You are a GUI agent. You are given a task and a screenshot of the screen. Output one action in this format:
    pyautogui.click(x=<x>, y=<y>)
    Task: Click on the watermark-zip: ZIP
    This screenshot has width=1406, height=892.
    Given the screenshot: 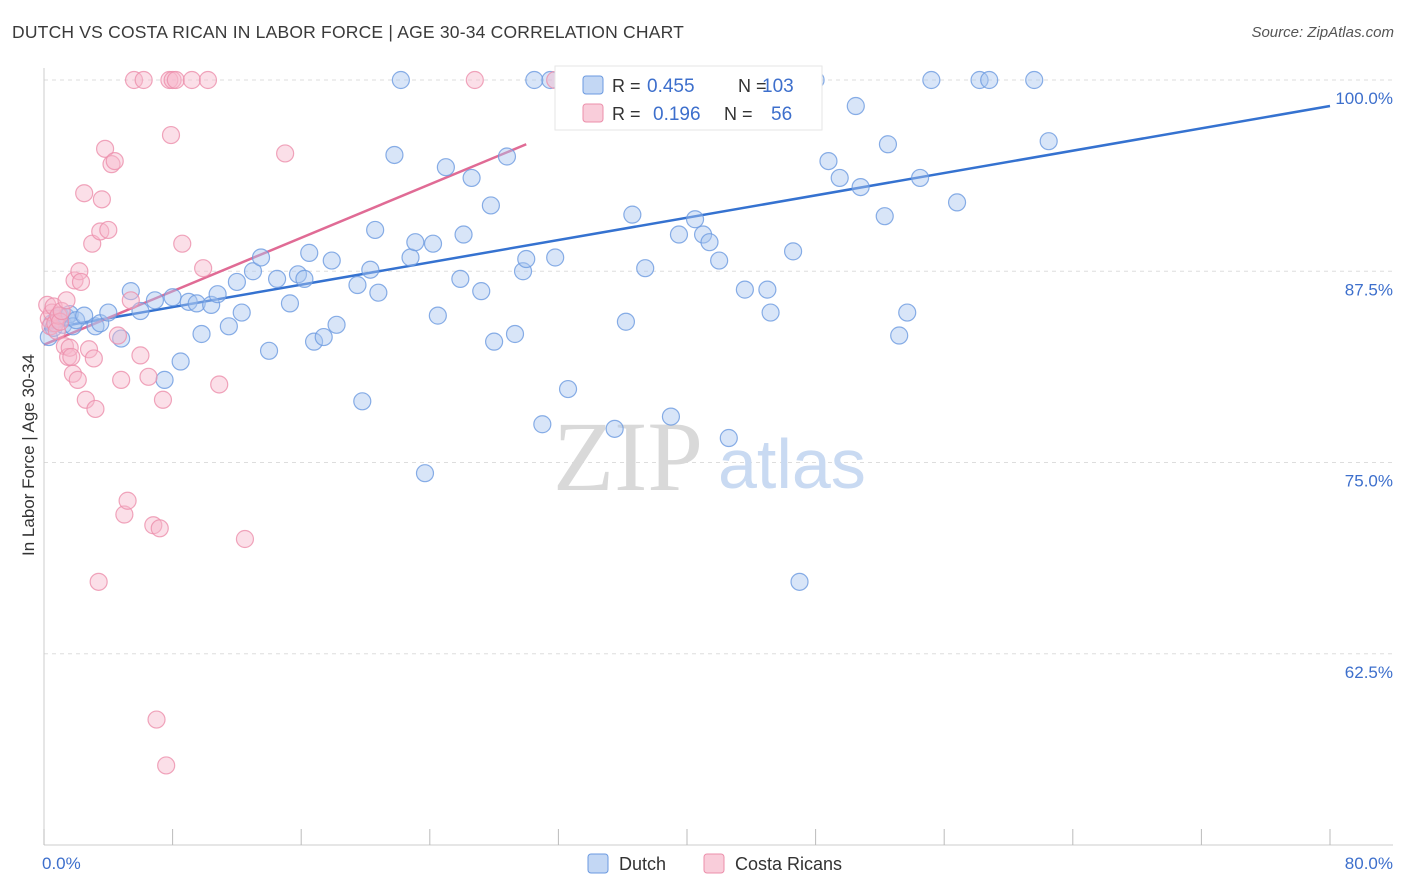 What is the action you would take?
    pyautogui.click(x=628, y=456)
    